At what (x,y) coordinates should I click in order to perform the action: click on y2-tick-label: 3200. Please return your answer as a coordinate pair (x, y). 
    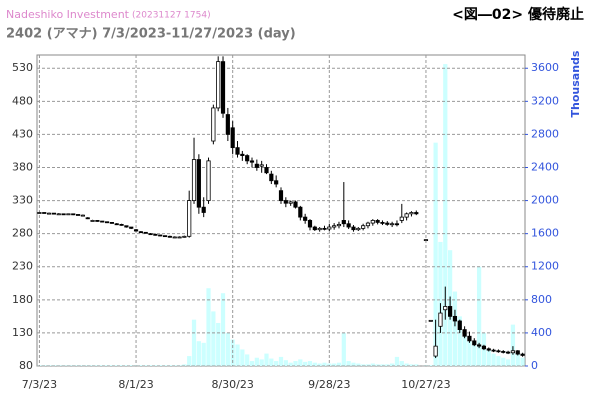
    Looking at the image, I should click on (545, 100).